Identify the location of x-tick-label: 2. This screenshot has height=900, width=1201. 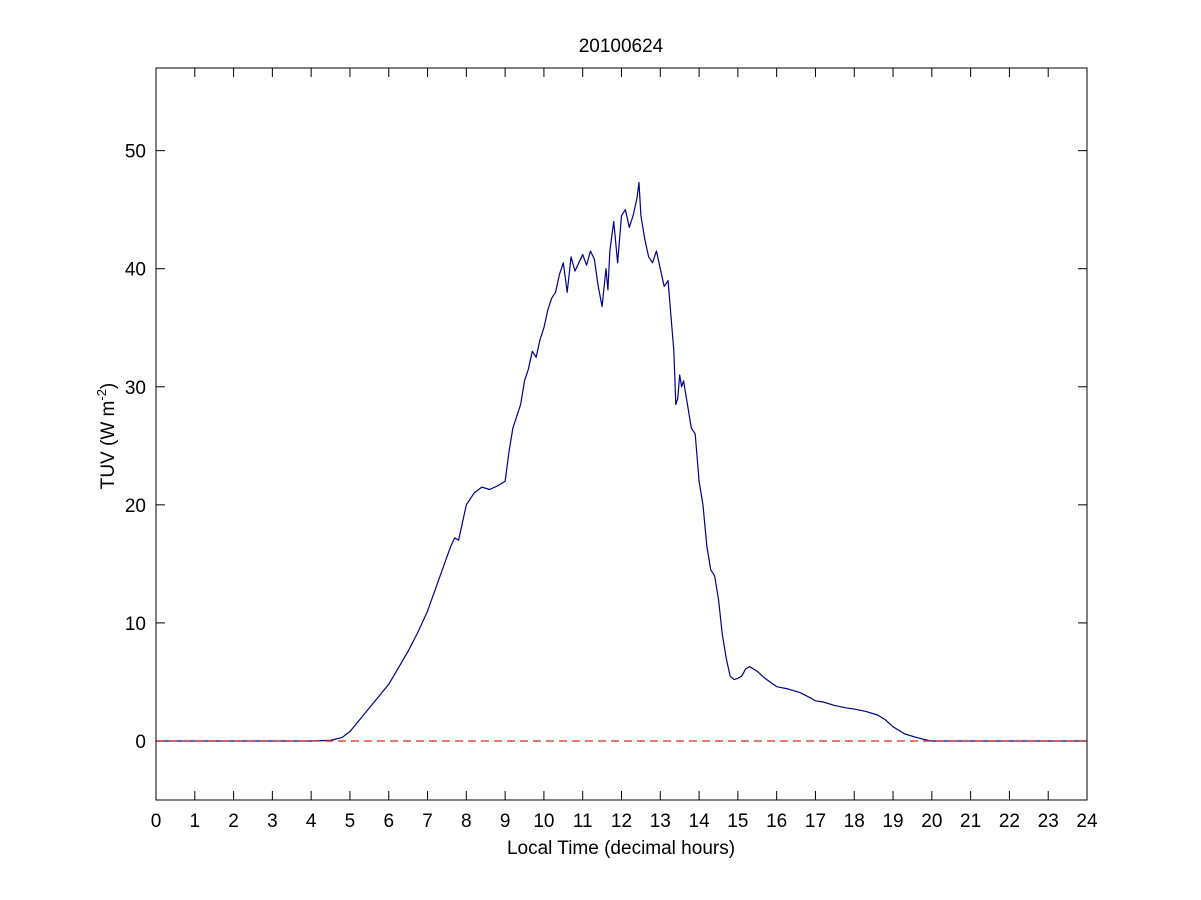
(233, 821).